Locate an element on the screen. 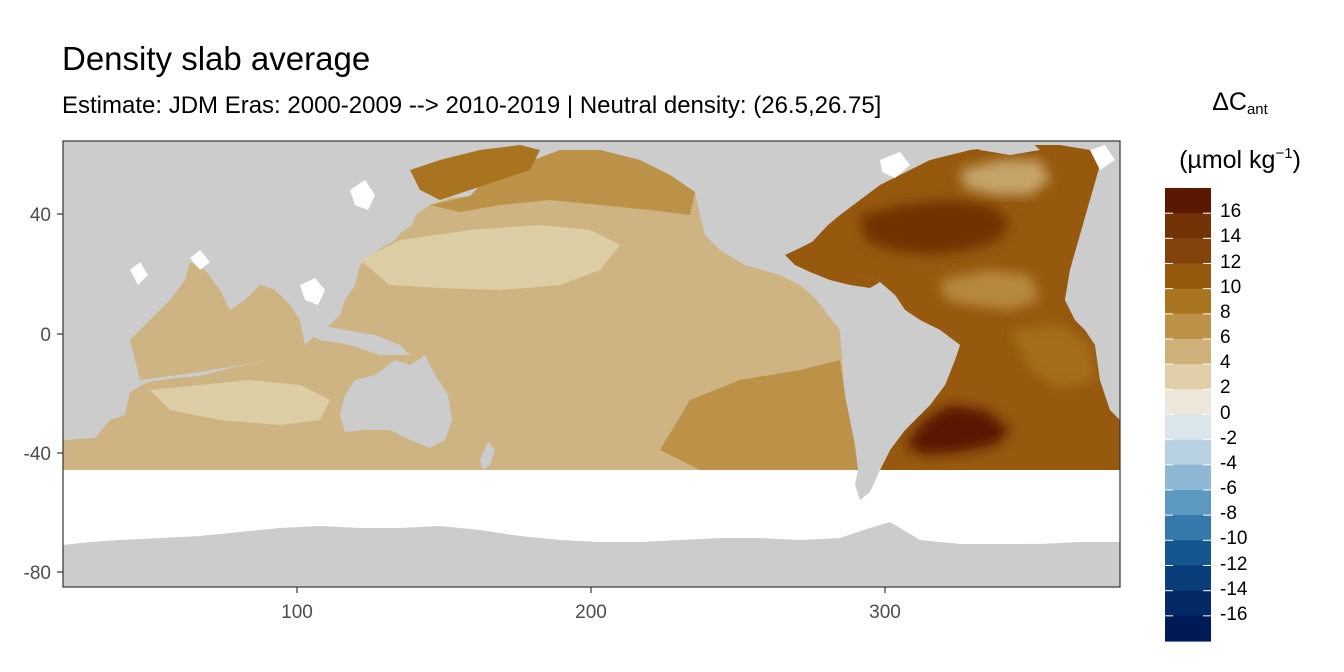 The height and width of the screenshot is (672, 1344). north-atlantic-light is located at coordinates (1005, 177).